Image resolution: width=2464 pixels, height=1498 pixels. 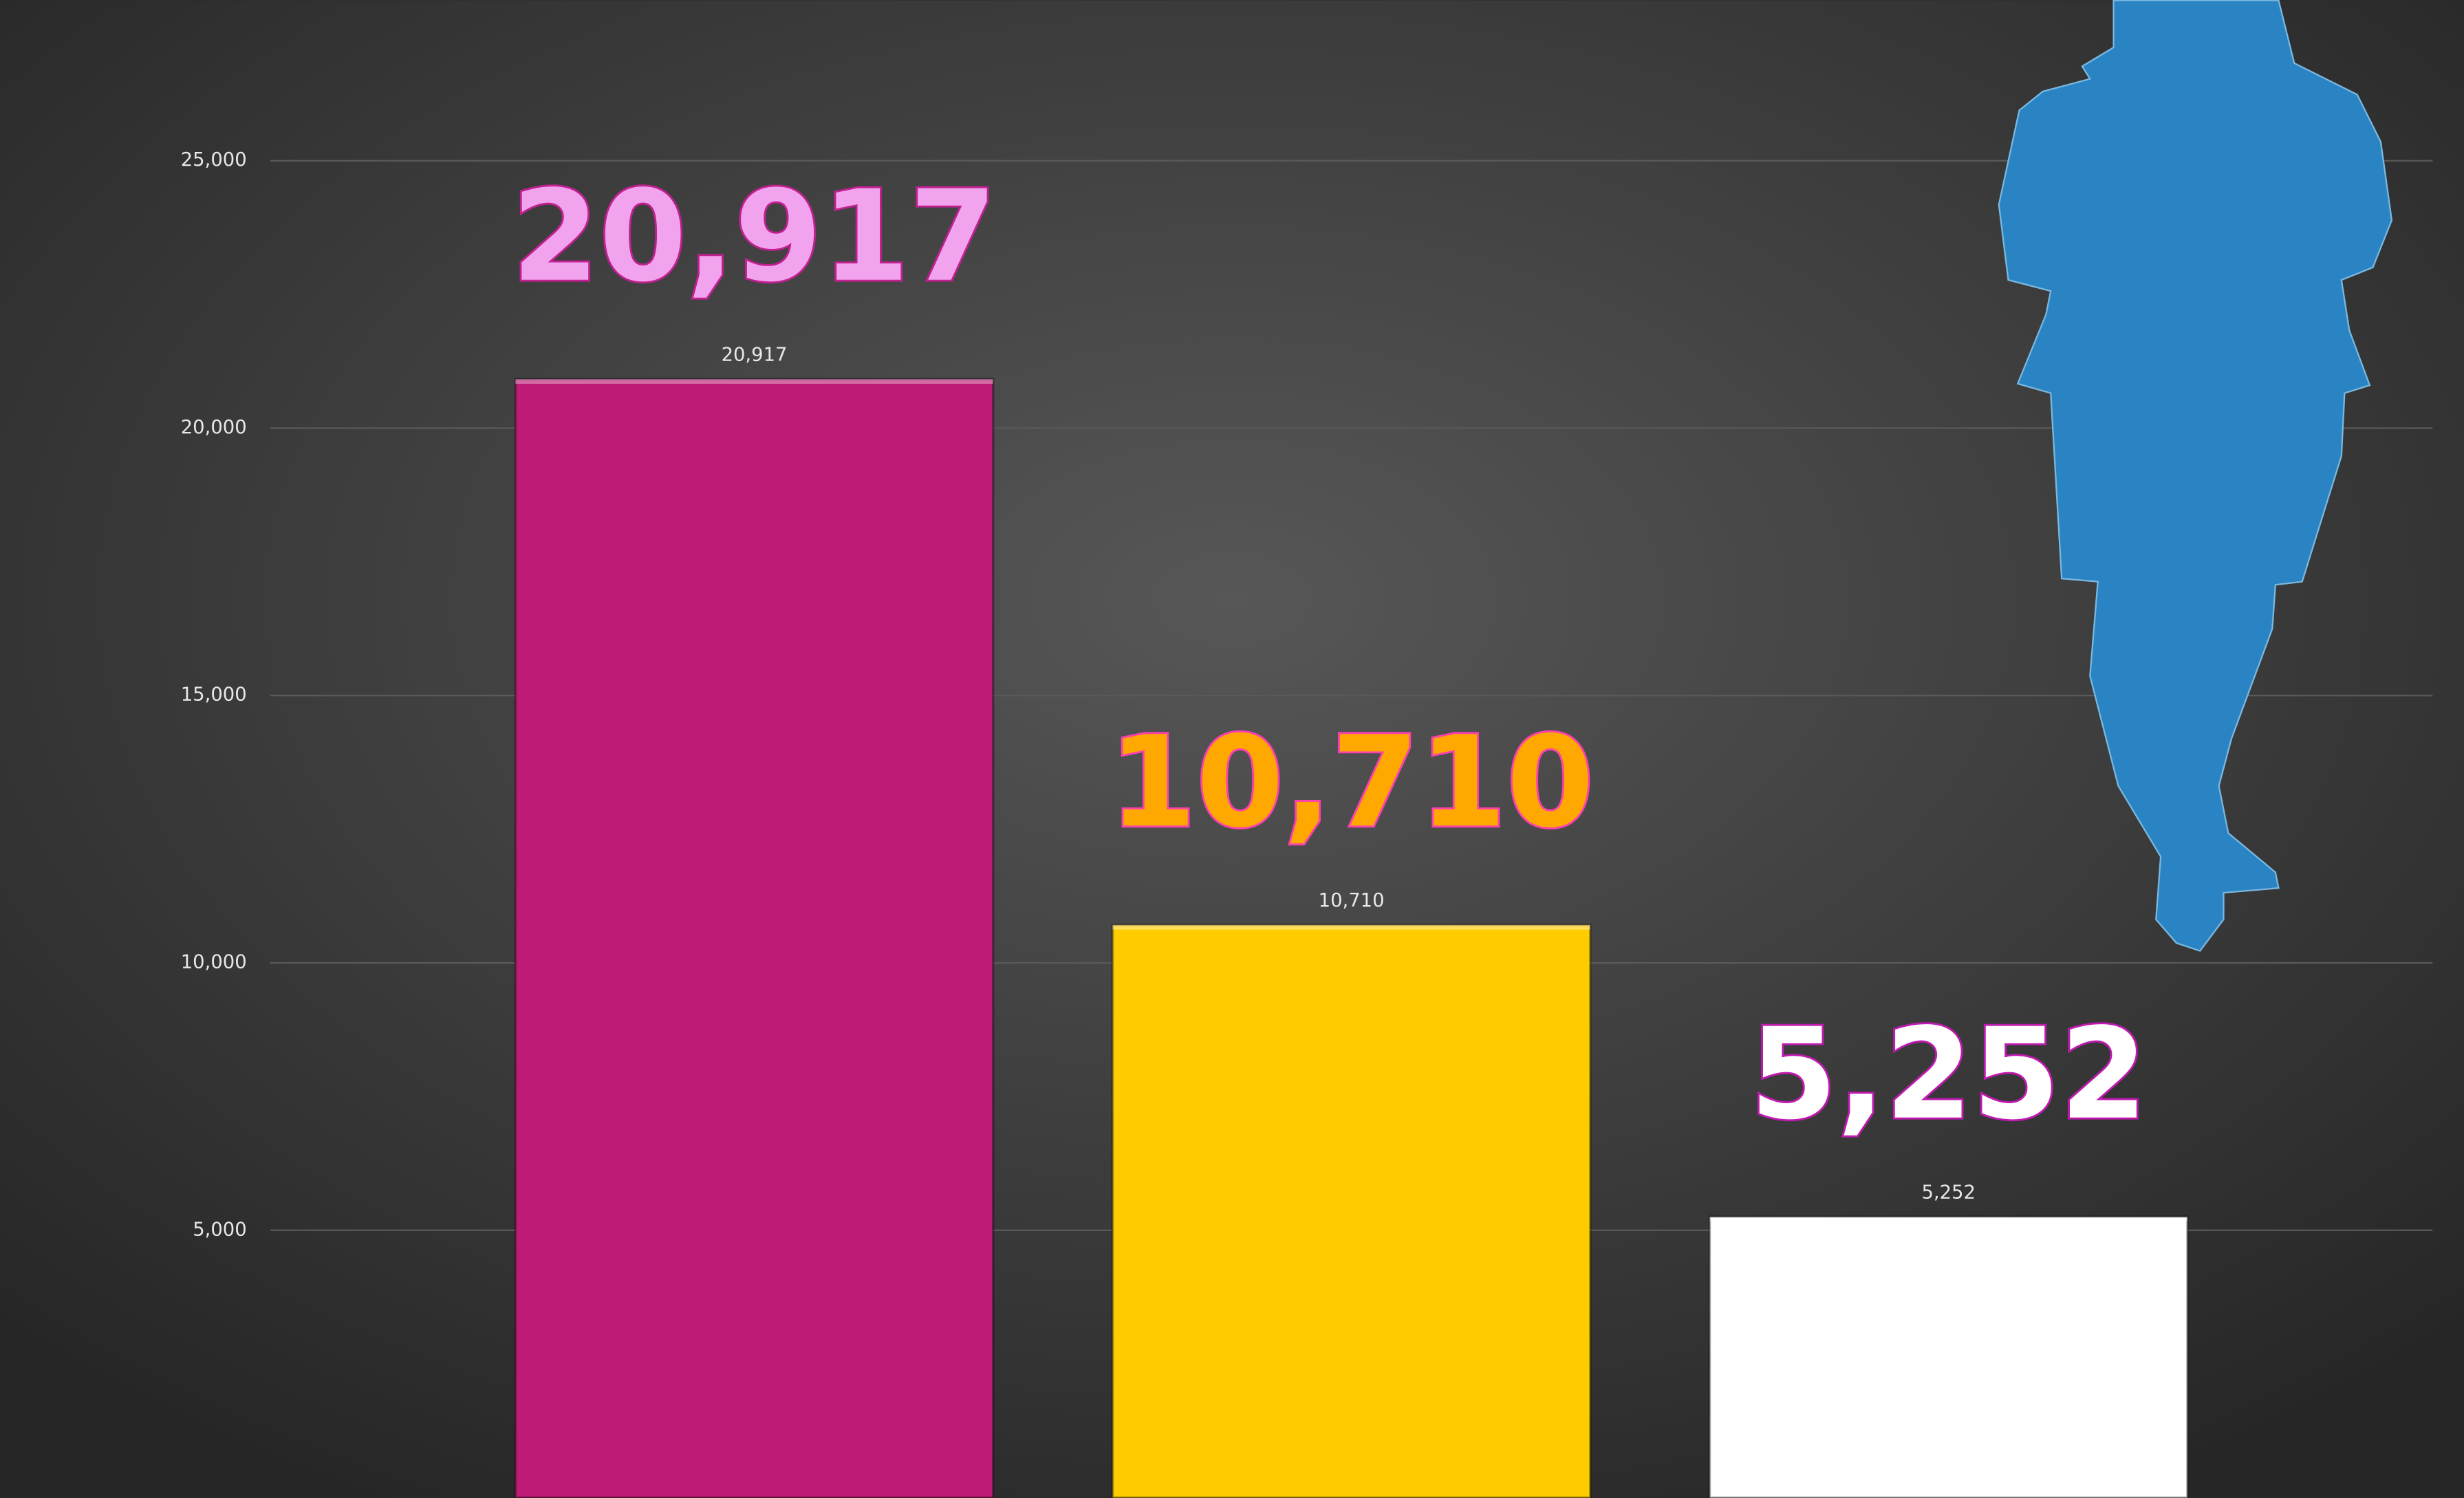 I want to click on data-label: 5,252, so click(x=1948, y=1192).